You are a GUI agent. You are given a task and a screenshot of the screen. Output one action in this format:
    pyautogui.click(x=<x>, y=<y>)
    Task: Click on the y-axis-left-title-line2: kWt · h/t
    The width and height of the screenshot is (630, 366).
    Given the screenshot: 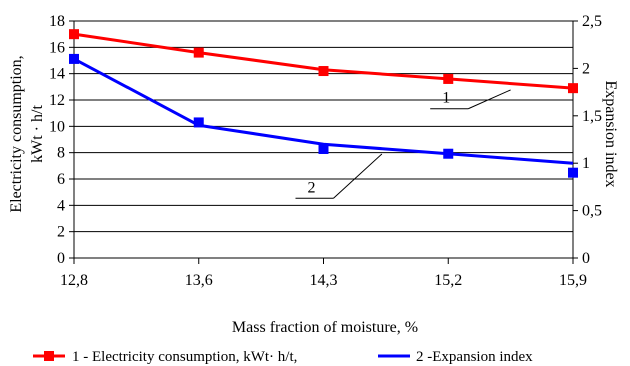 What is the action you would take?
    pyautogui.click(x=37, y=134)
    